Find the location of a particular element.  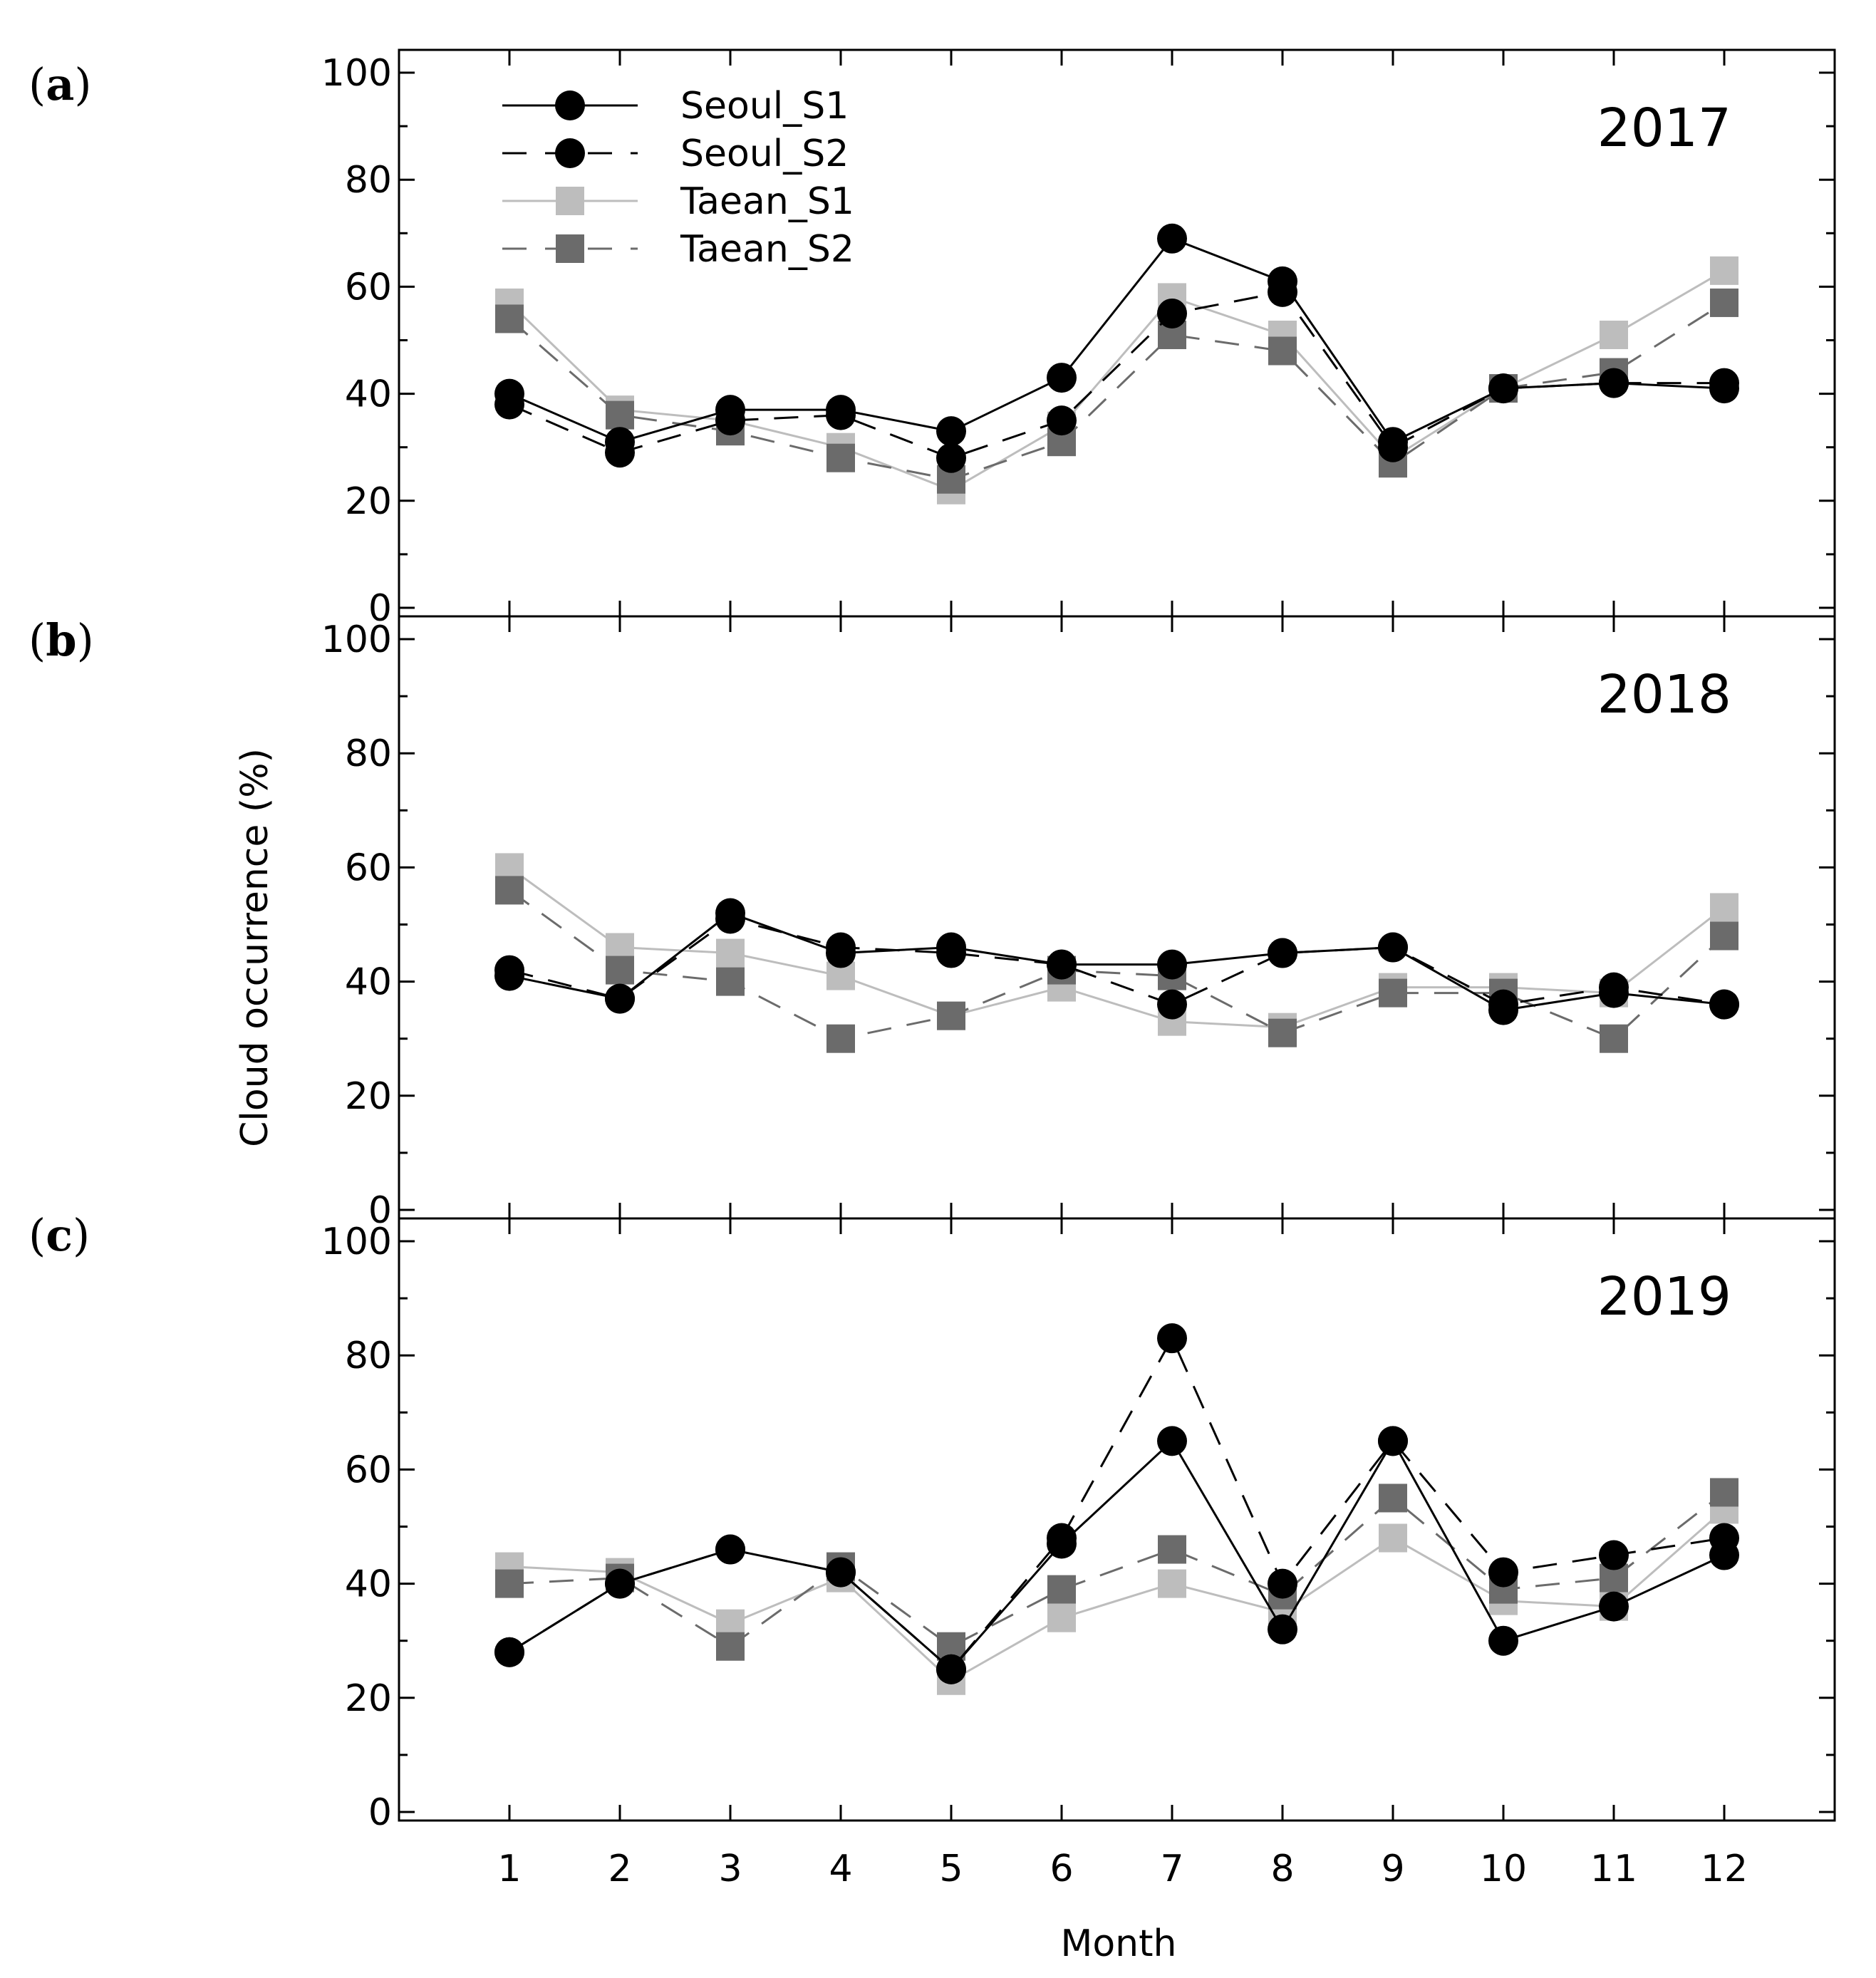

x-tick-label: 2 is located at coordinates (620, 1869).